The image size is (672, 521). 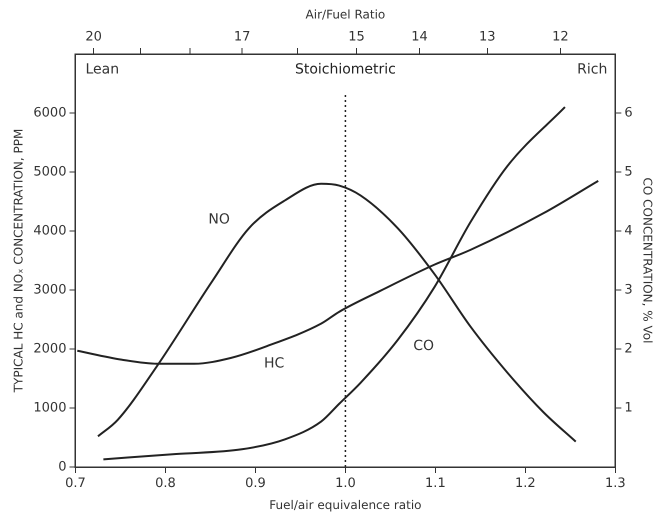 What do you see at coordinates (49, 348) in the screenshot?
I see `y-tick-label: 2000` at bounding box center [49, 348].